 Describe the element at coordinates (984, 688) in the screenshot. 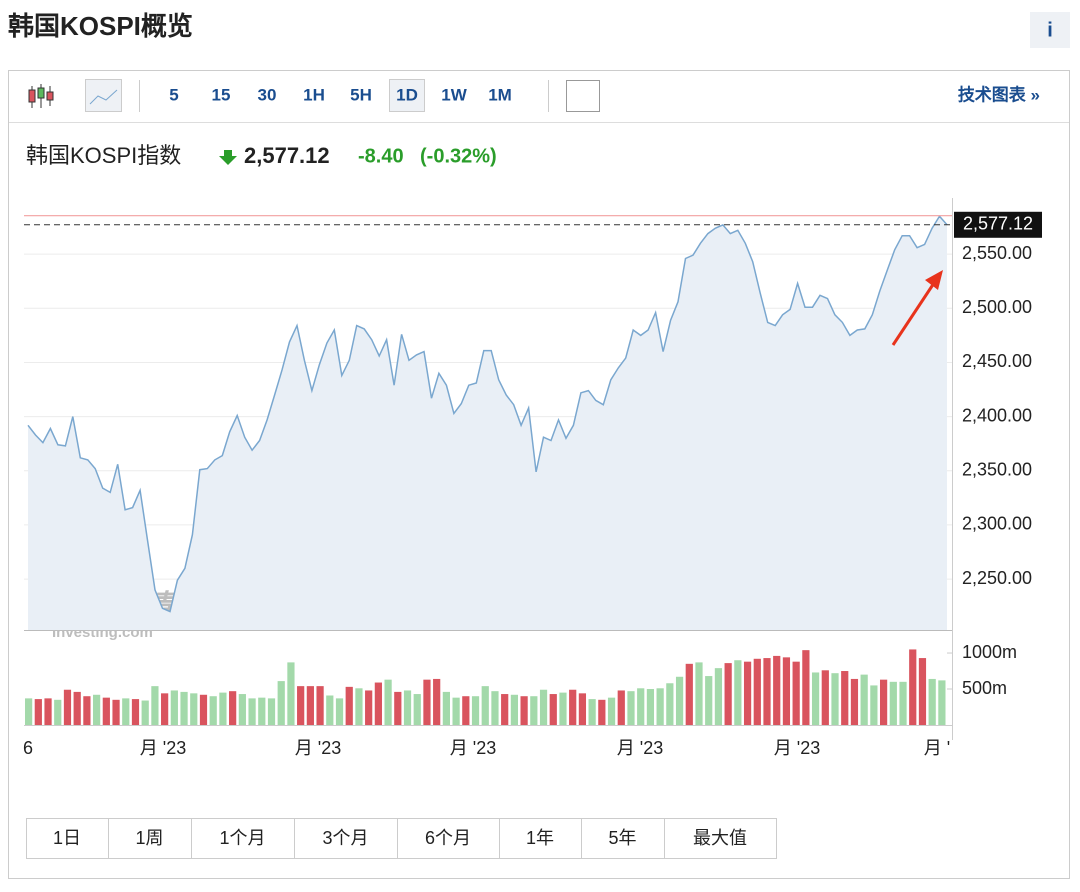

I see `volume-tick-label: 500m` at that location.